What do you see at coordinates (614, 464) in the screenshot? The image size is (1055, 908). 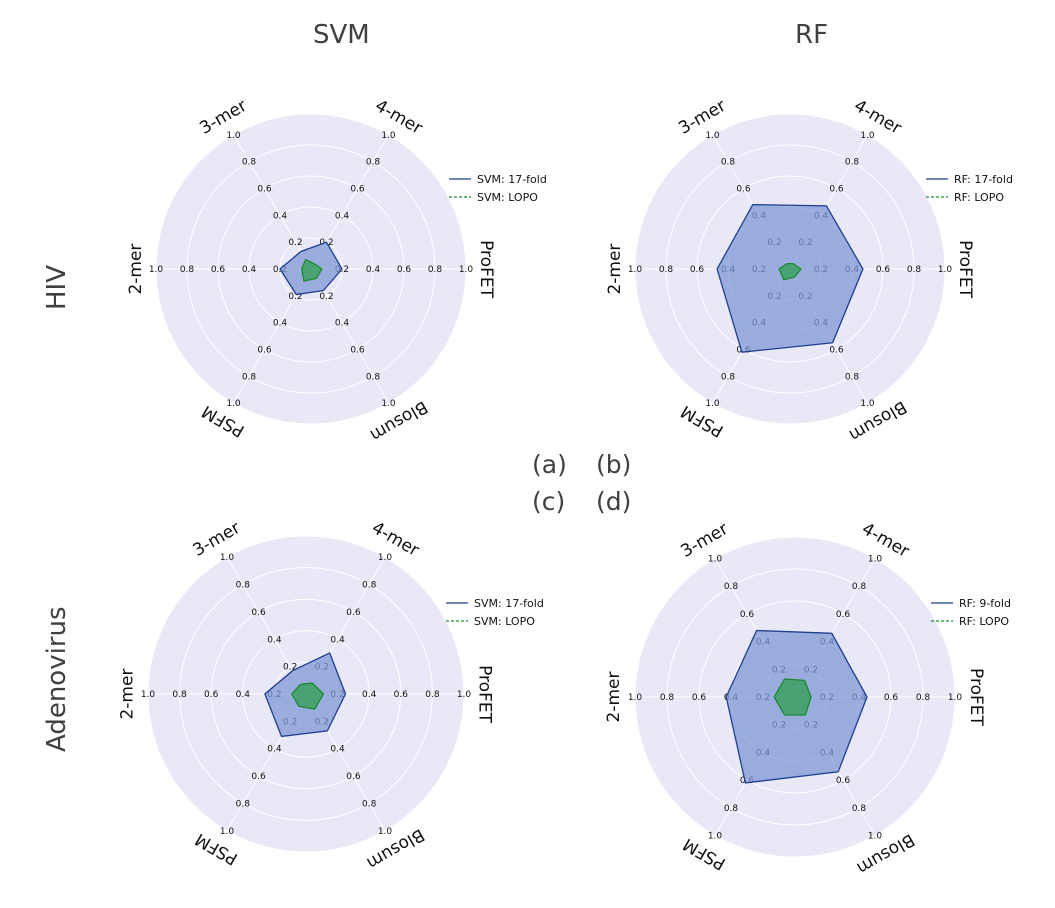 I see `panel-tag-b: (b)` at bounding box center [614, 464].